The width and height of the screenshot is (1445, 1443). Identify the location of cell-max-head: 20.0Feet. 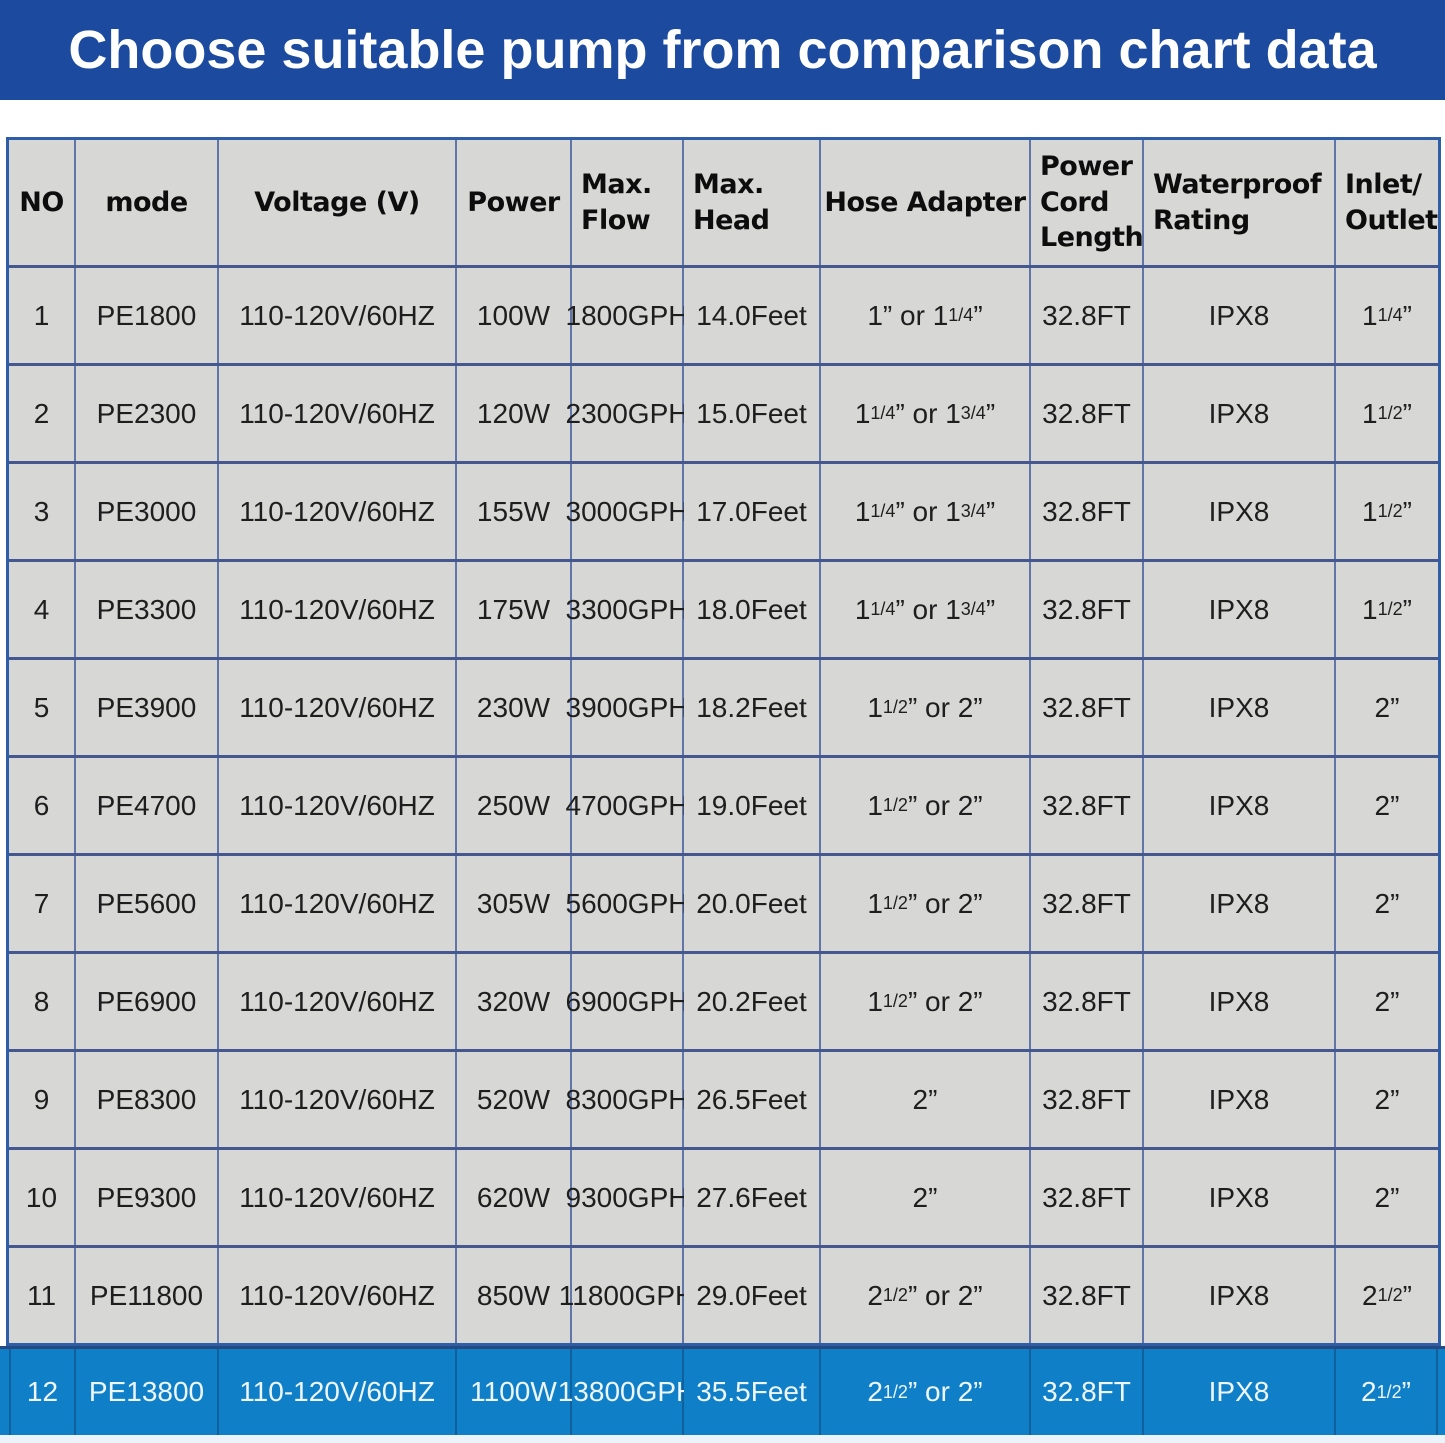
(752, 903).